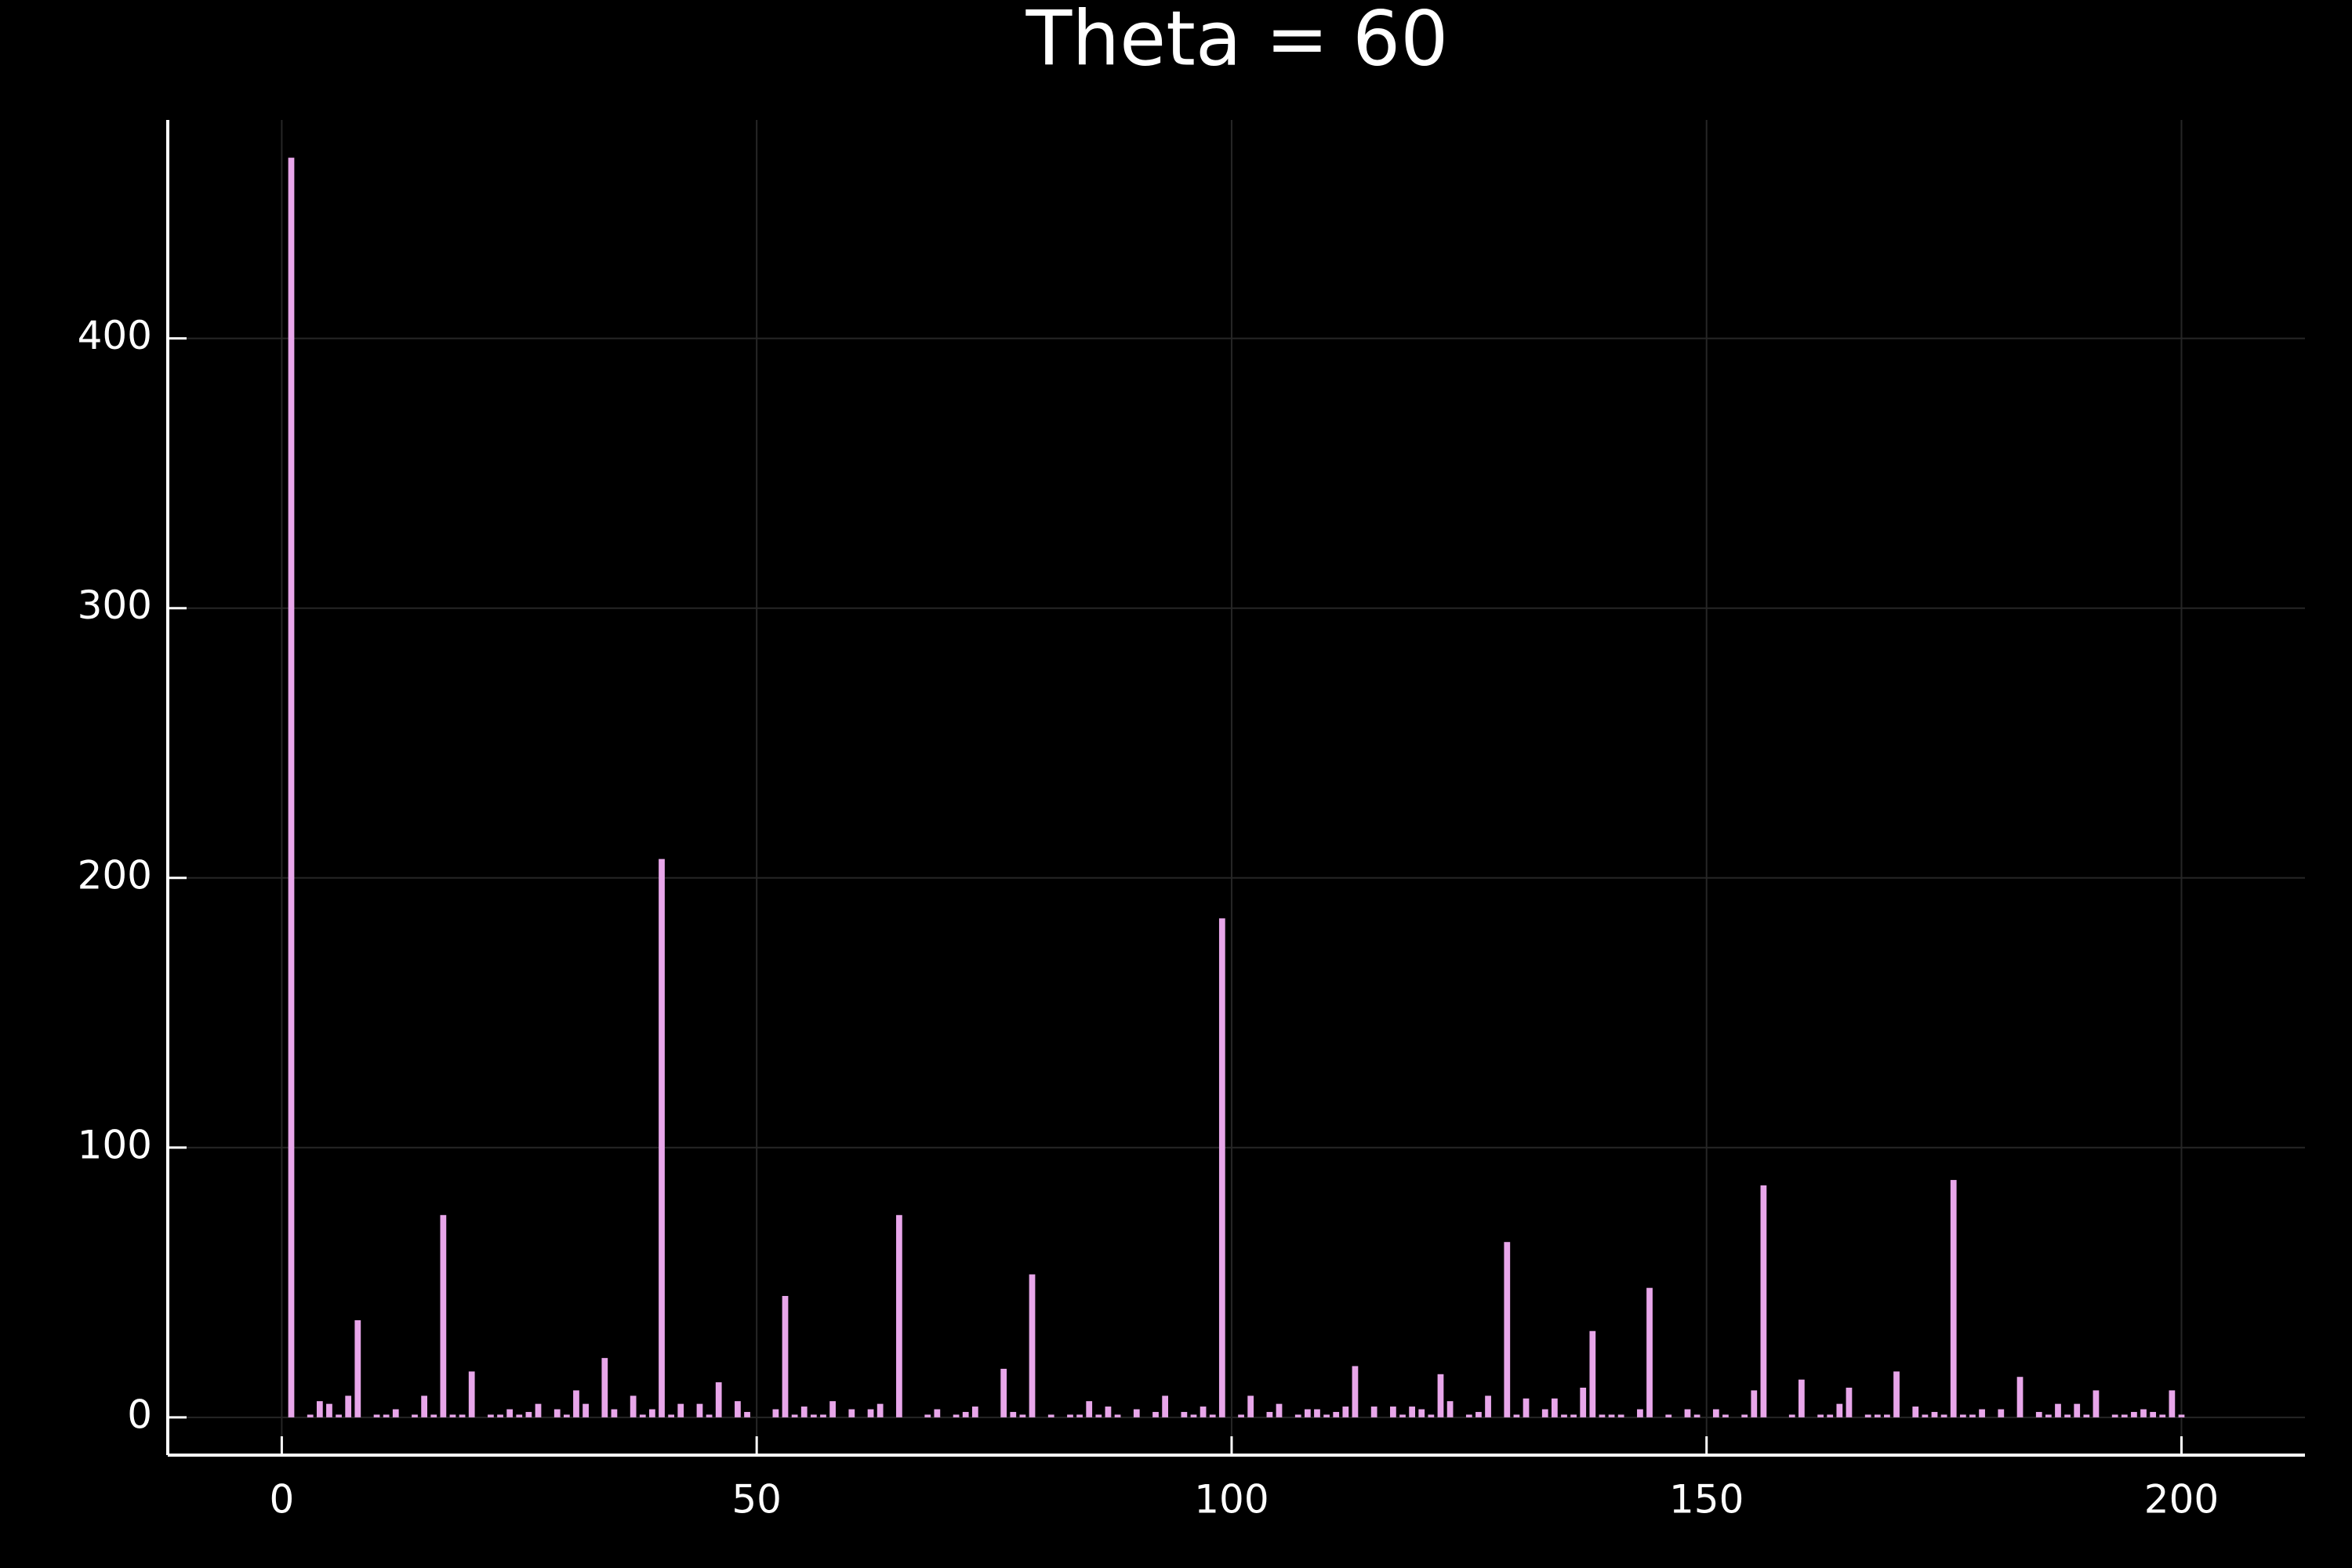 This screenshot has width=2352, height=1568. I want to click on x-tick-label: 0, so click(281, 1500).